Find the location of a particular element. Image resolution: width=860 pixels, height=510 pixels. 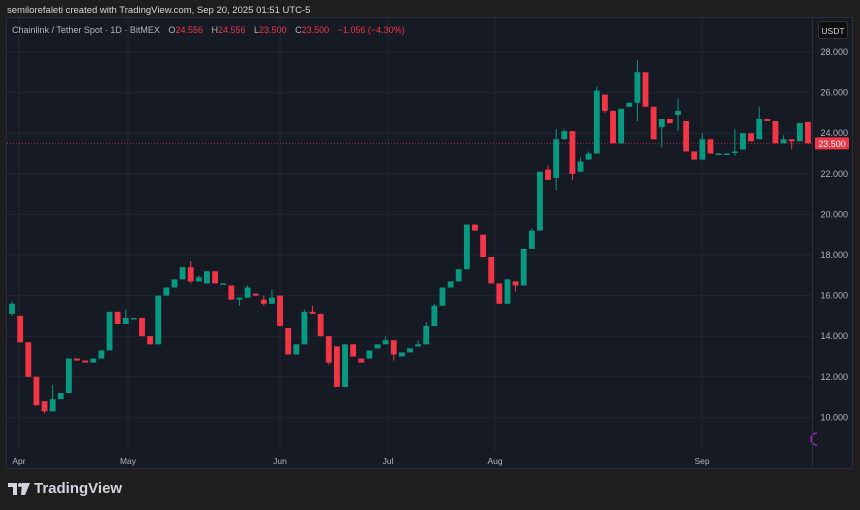

currency-button: USDT is located at coordinates (833, 30).